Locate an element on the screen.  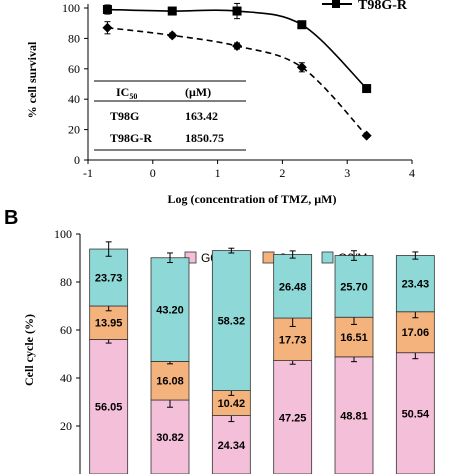
data-label: 48.81 is located at coordinates (354, 416).